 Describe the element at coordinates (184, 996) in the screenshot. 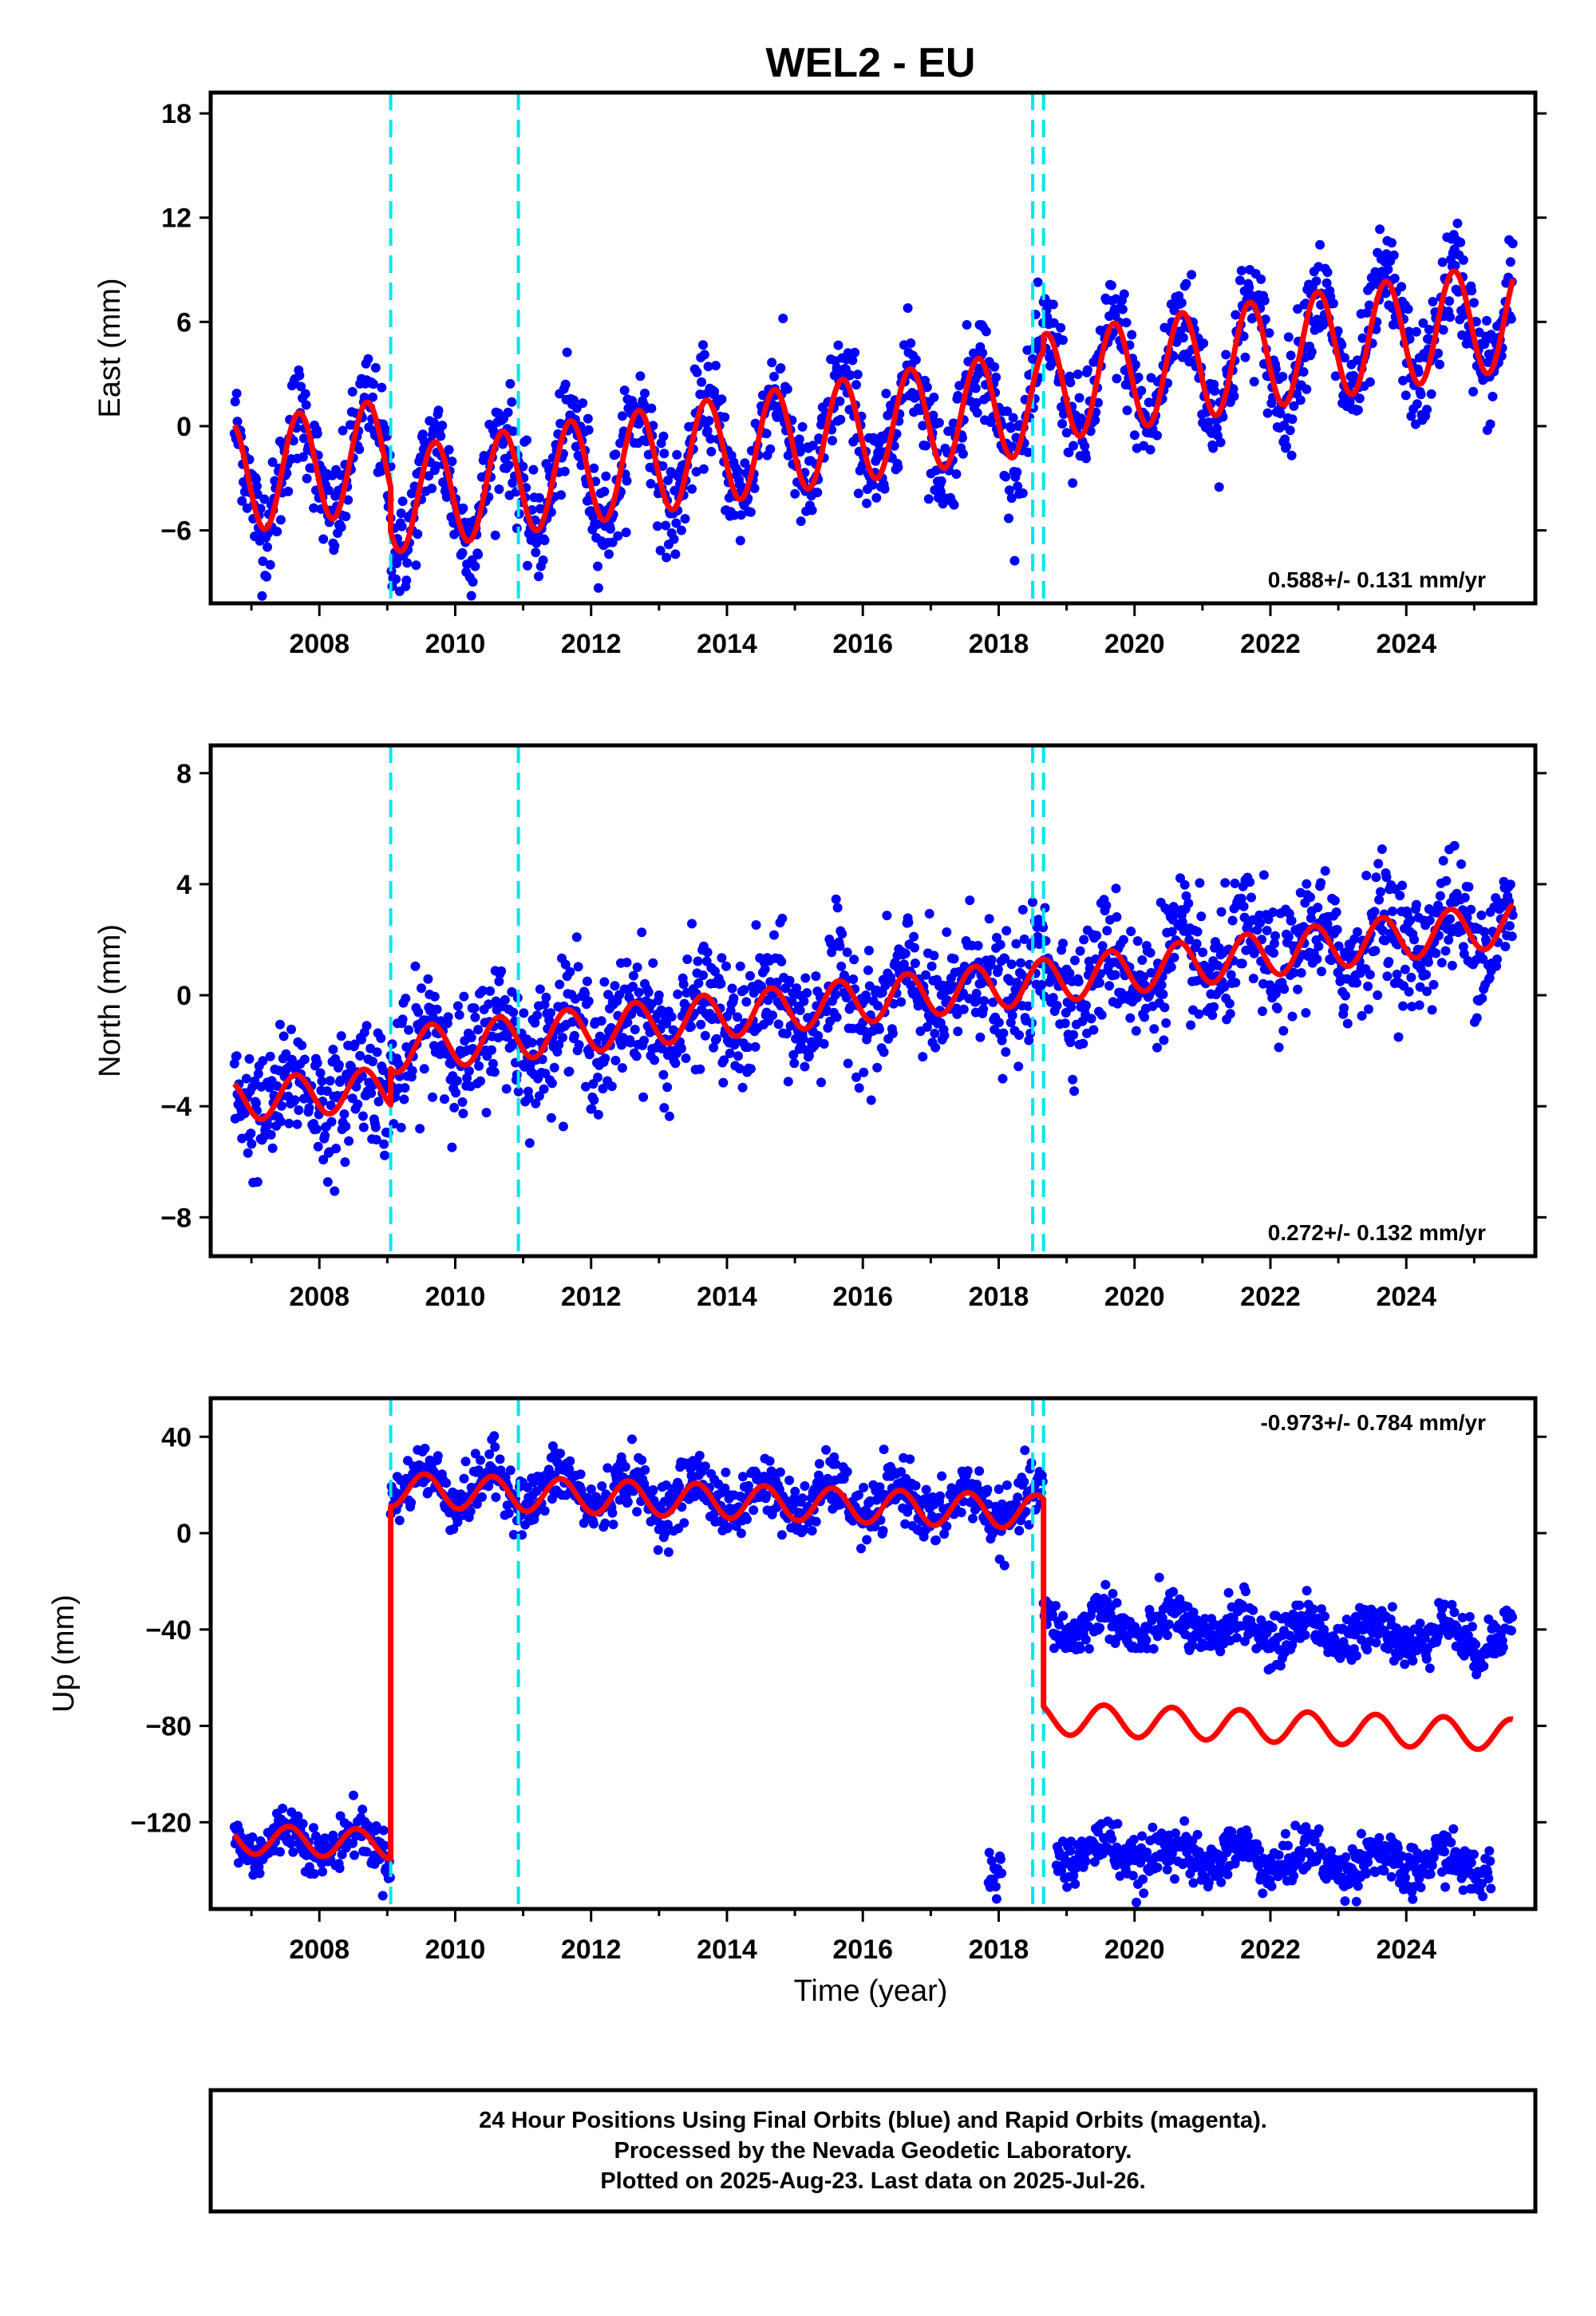

I see `north-y-tick-label: 0` at that location.